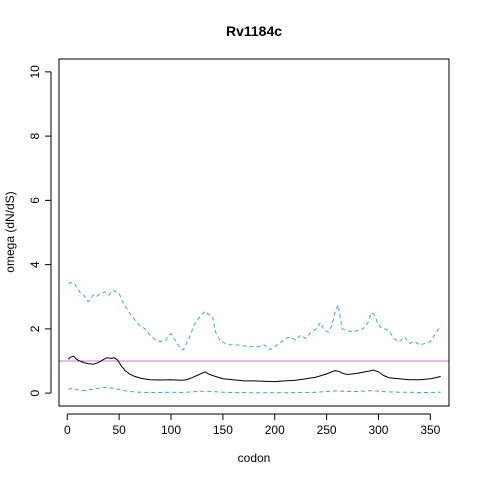 This screenshot has width=480, height=480. I want to click on y-tick-label: 6, so click(35, 200).